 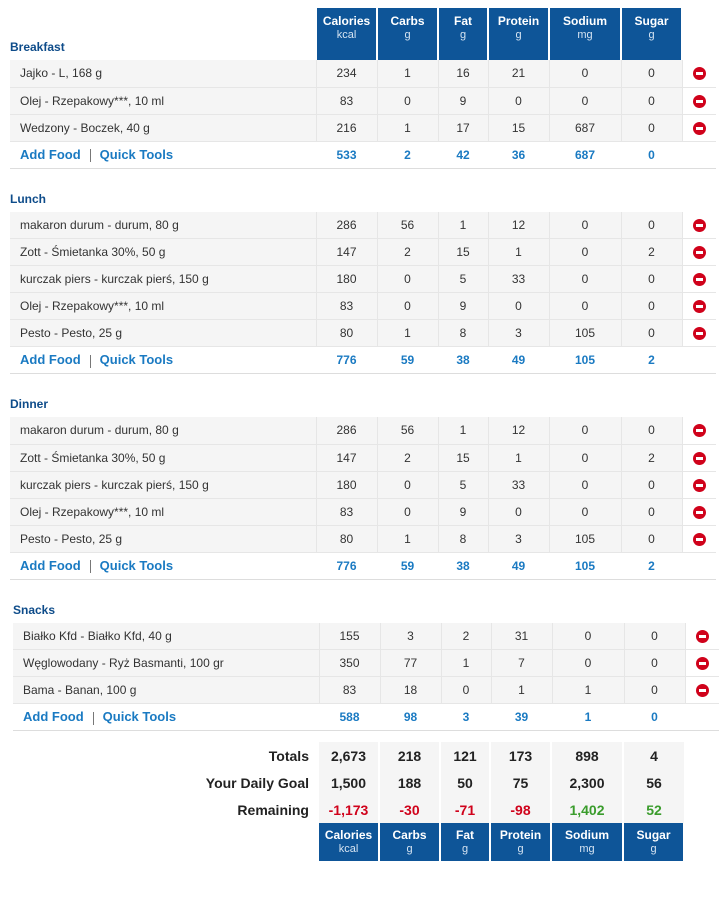 What do you see at coordinates (366, 636) in the screenshot?
I see `food-row: Białko Kfd - Białko Kfd, 40 g 155 3 2 31 0 0` at bounding box center [366, 636].